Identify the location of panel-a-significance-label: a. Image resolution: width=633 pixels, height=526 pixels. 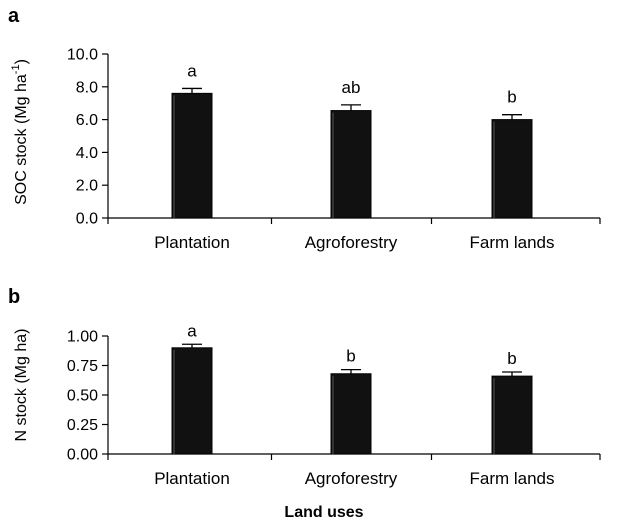
(192, 70).